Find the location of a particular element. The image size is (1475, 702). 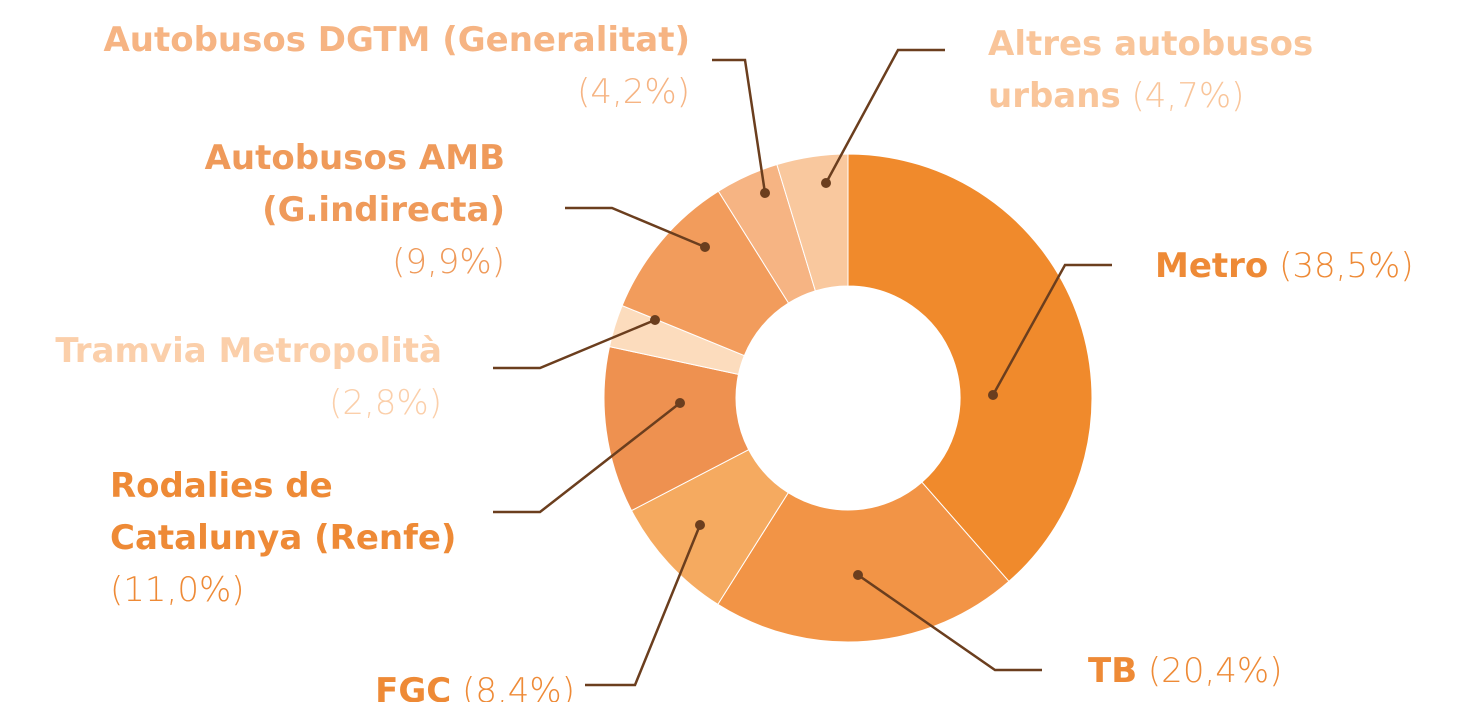

slice-label: Tramvia Metropolità (2,8%) is located at coordinates (231, 377).